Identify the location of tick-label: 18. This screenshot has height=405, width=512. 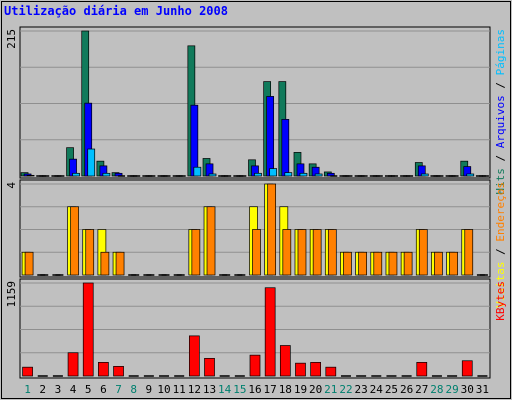
(285, 389).